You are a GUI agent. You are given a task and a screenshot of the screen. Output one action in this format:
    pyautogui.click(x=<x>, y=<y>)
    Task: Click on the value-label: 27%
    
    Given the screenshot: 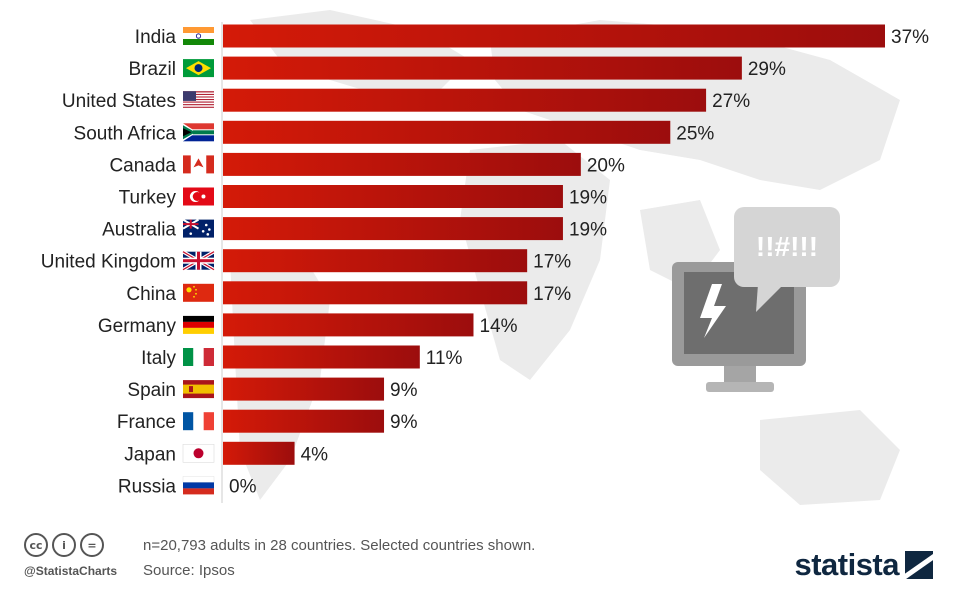 What is the action you would take?
    pyautogui.click(x=731, y=101)
    